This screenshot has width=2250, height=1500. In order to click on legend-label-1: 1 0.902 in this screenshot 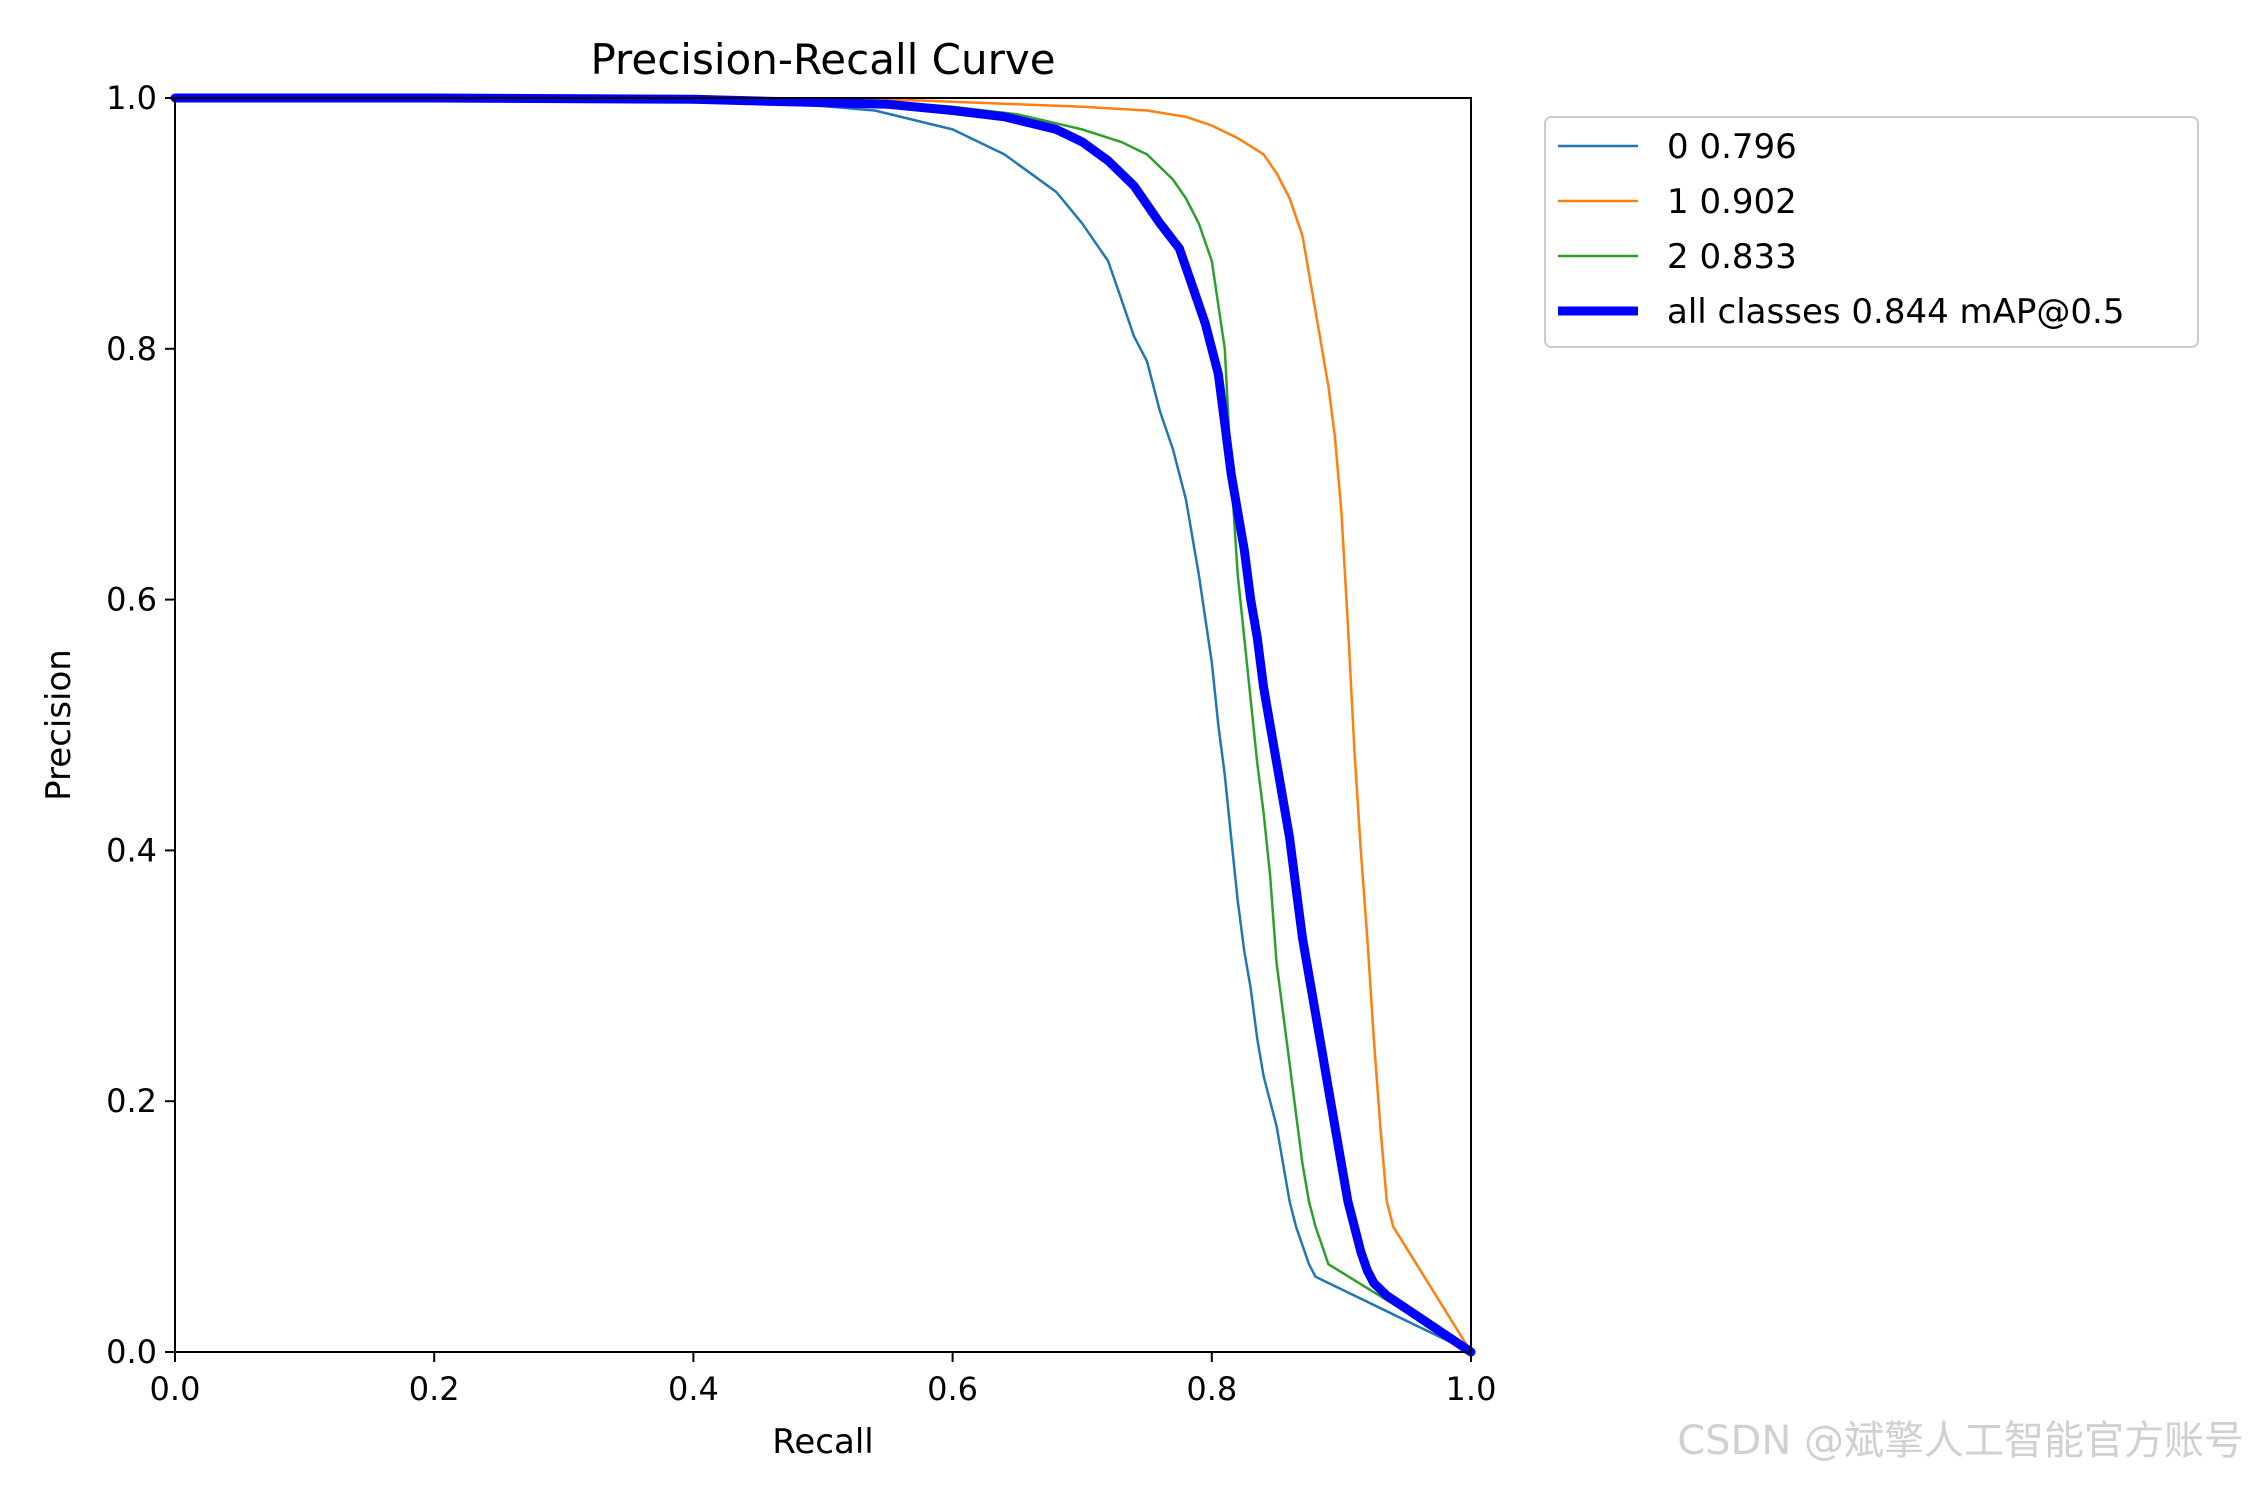, I will do `click(1732, 202)`.